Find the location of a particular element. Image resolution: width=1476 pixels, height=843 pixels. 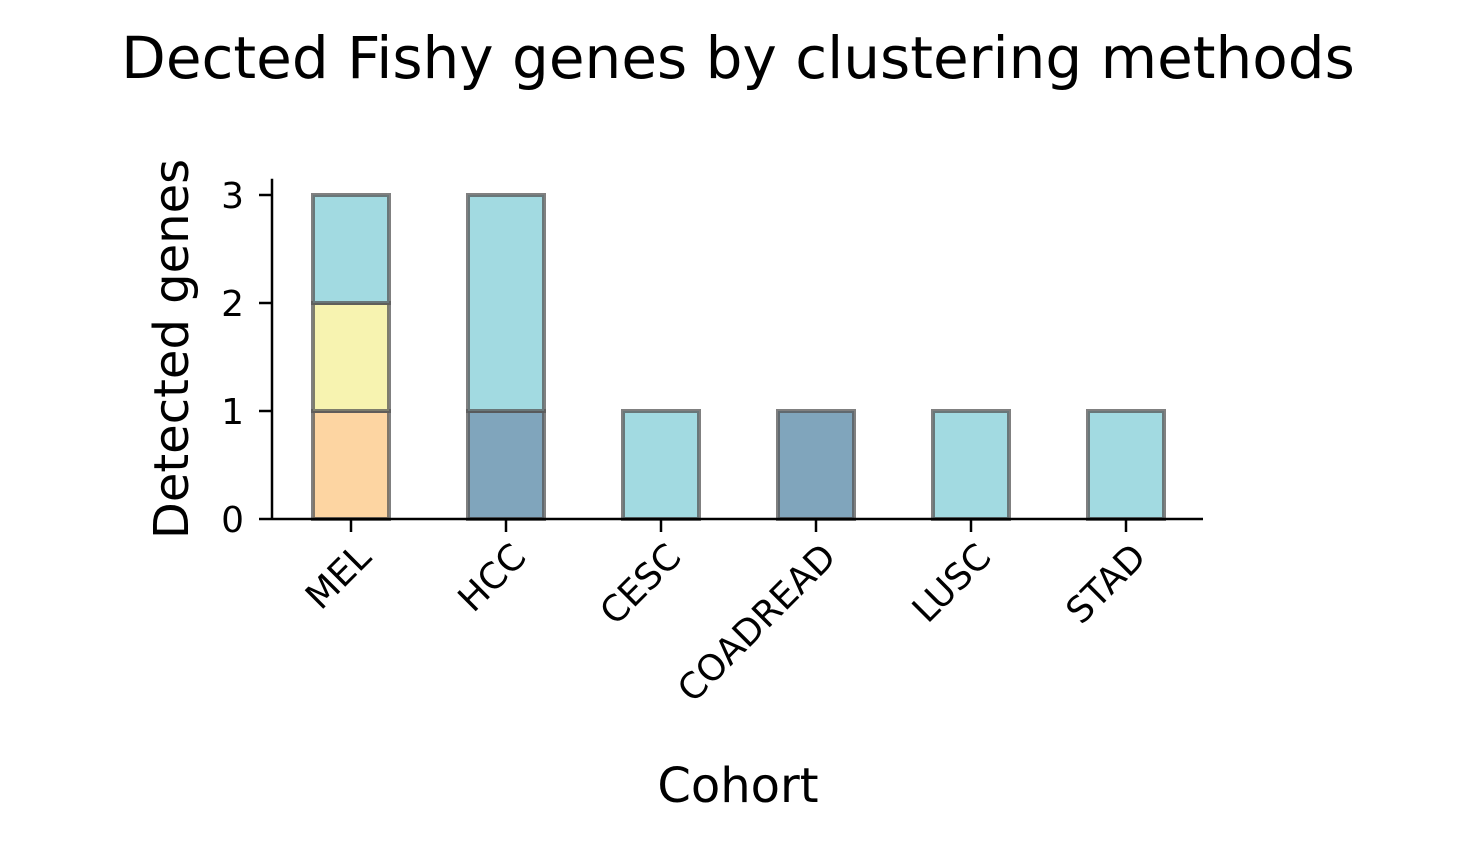

y-tick-label: 1 is located at coordinates (232, 412).